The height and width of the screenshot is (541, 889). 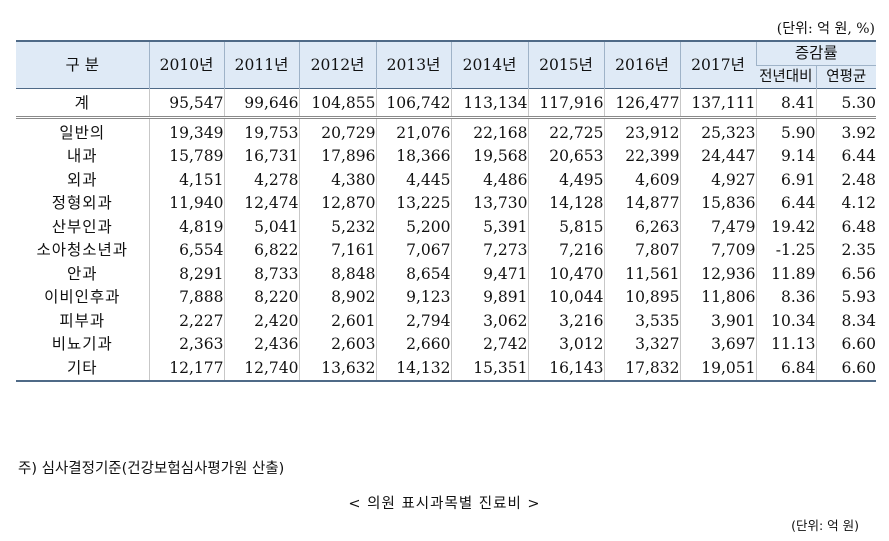 What do you see at coordinates (641, 297) in the screenshot?
I see `cell-value: 10,895` at bounding box center [641, 297].